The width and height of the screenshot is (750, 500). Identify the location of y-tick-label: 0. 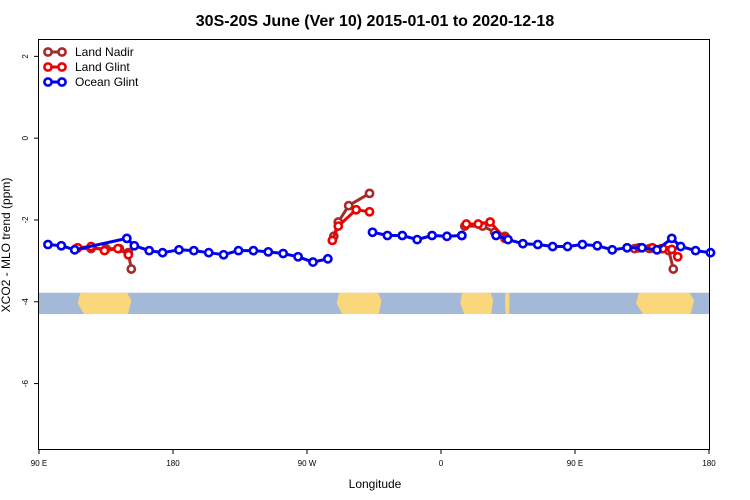
(25, 137).